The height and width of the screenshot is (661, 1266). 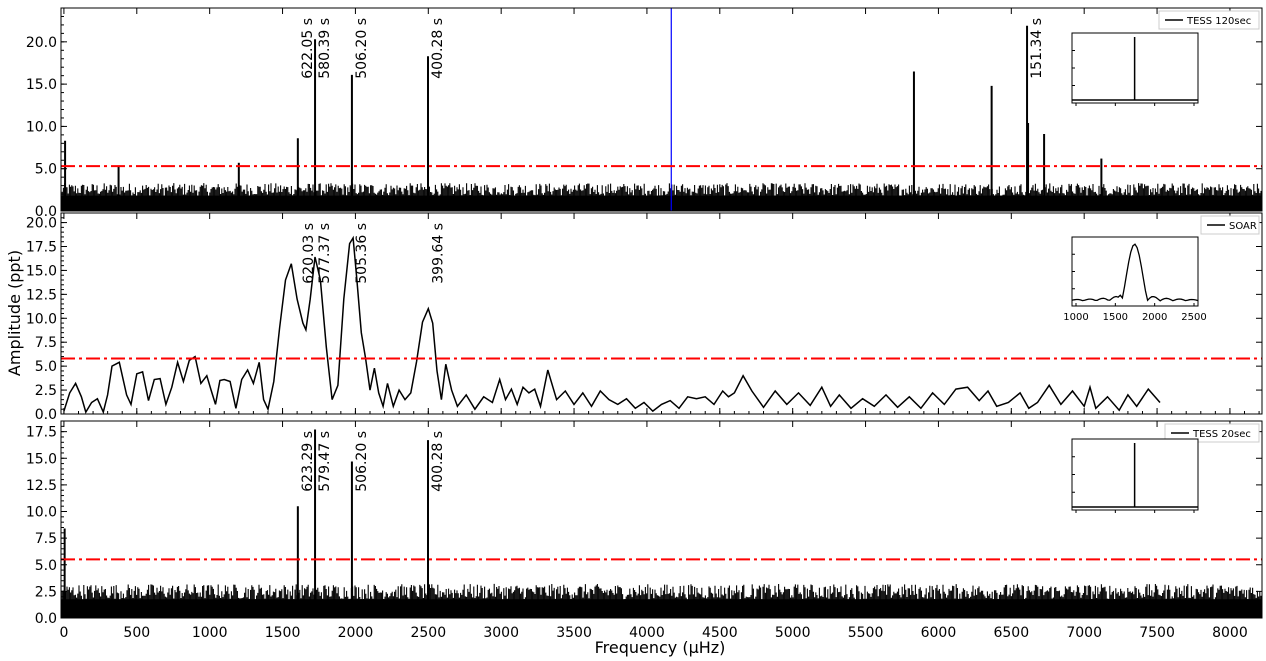 I want to click on x-tick-label: 5000, so click(x=793, y=633).